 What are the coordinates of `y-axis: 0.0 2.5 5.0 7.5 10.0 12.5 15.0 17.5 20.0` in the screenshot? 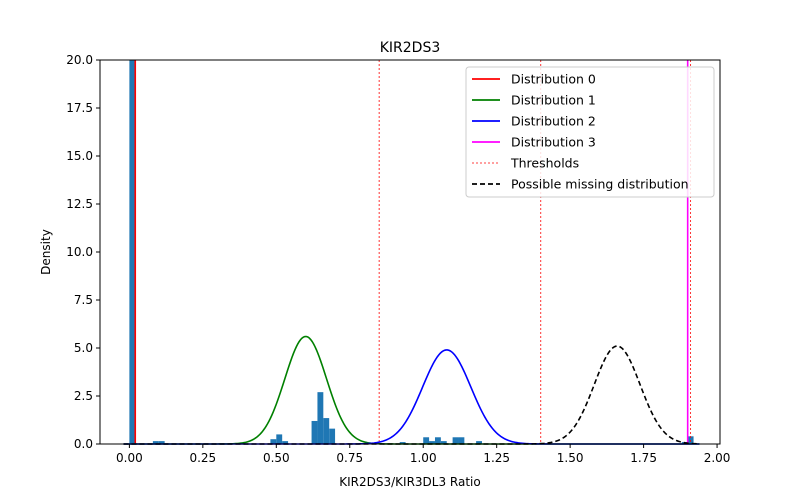 It's located at (83, 252).